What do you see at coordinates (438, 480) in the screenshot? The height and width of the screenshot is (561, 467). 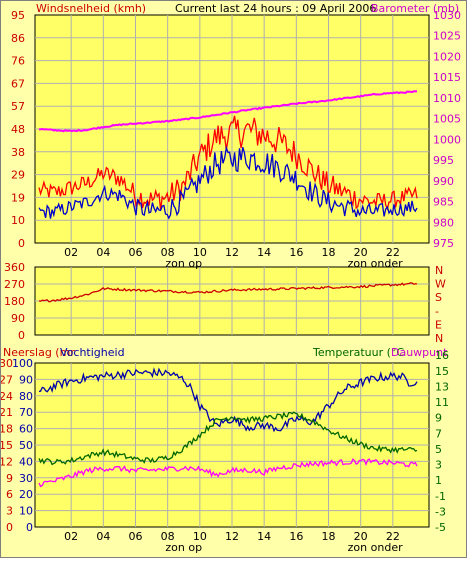 I see `y-tick-label: 1` at bounding box center [438, 480].